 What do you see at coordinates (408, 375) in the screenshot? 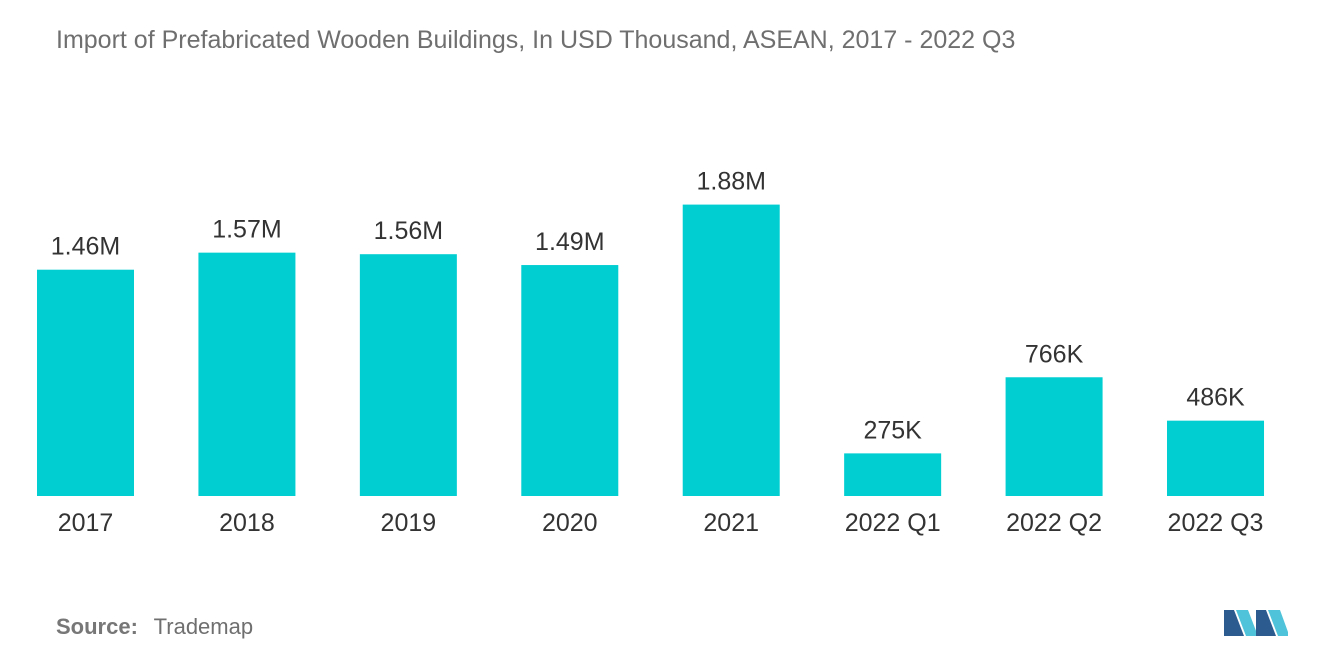
I see `bar-2019` at bounding box center [408, 375].